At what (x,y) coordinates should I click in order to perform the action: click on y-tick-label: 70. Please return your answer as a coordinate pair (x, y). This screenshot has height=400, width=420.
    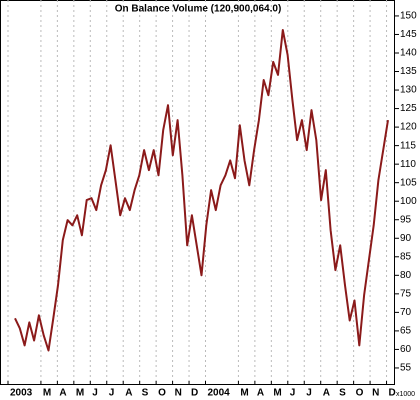
    Looking at the image, I should click on (406, 312).